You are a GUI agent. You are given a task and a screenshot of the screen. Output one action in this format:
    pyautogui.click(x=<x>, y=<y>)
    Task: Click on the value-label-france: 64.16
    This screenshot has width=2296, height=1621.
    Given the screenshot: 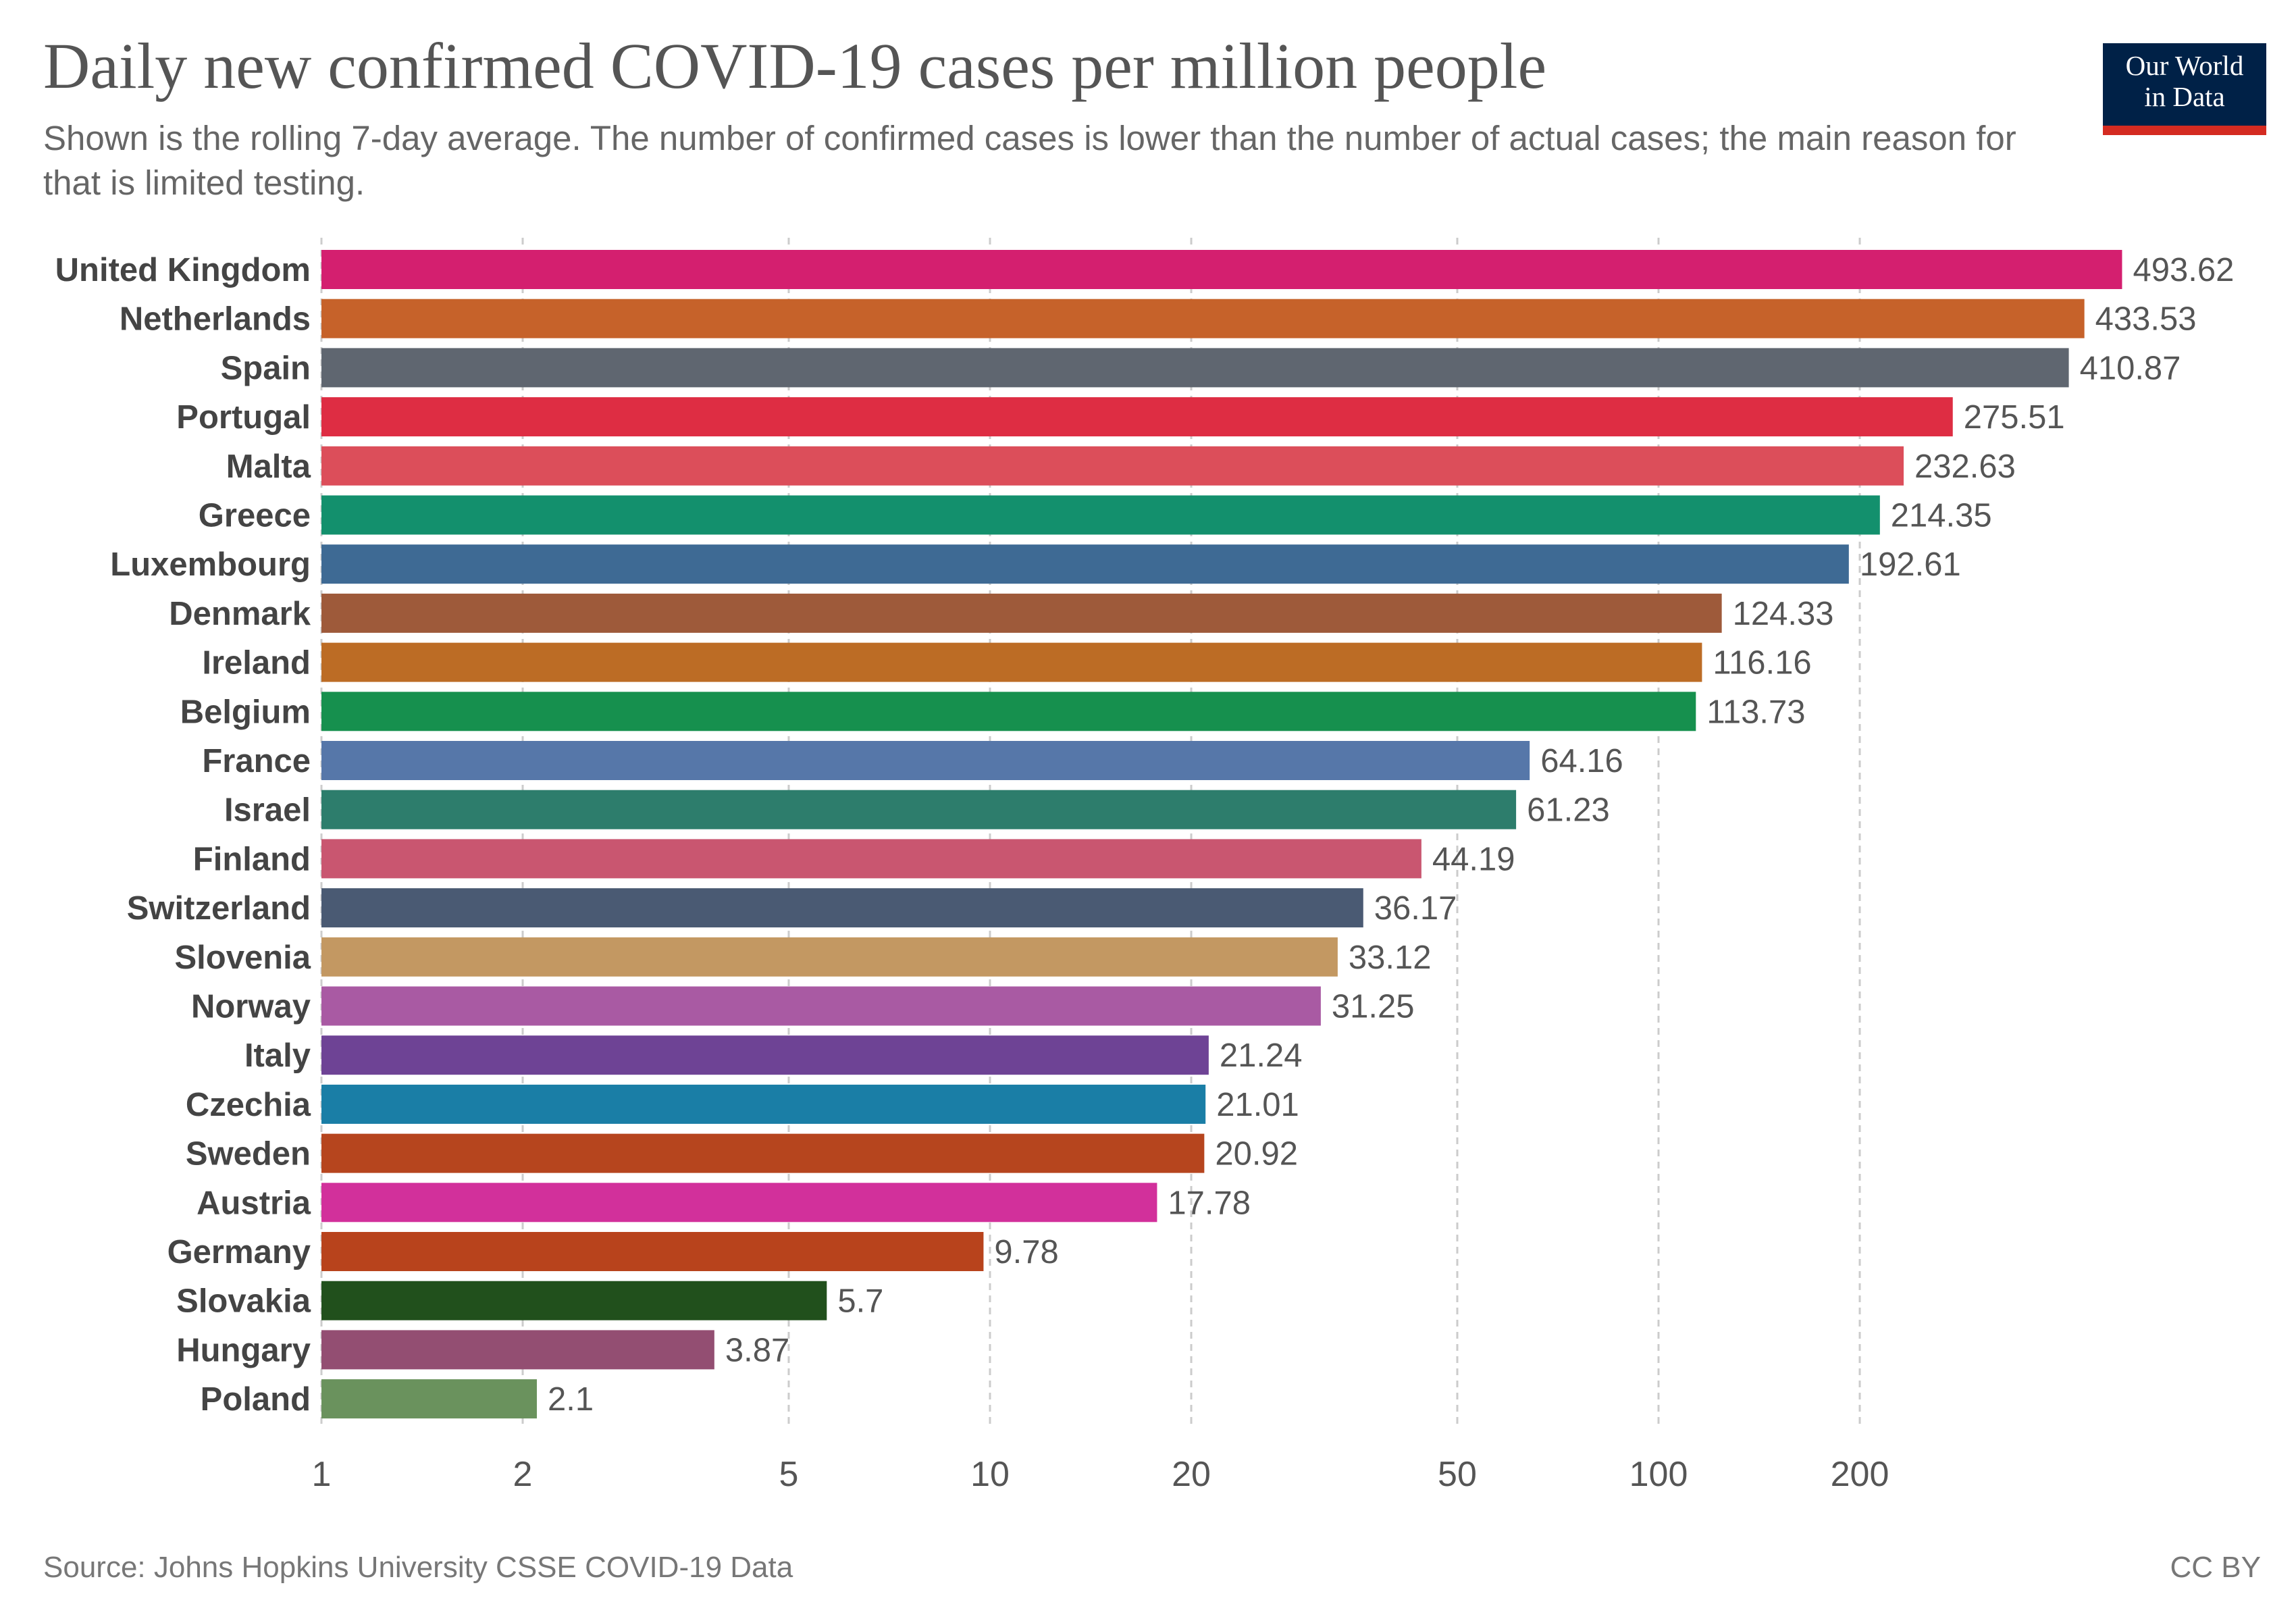 What is the action you would take?
    pyautogui.click(x=1582, y=761)
    